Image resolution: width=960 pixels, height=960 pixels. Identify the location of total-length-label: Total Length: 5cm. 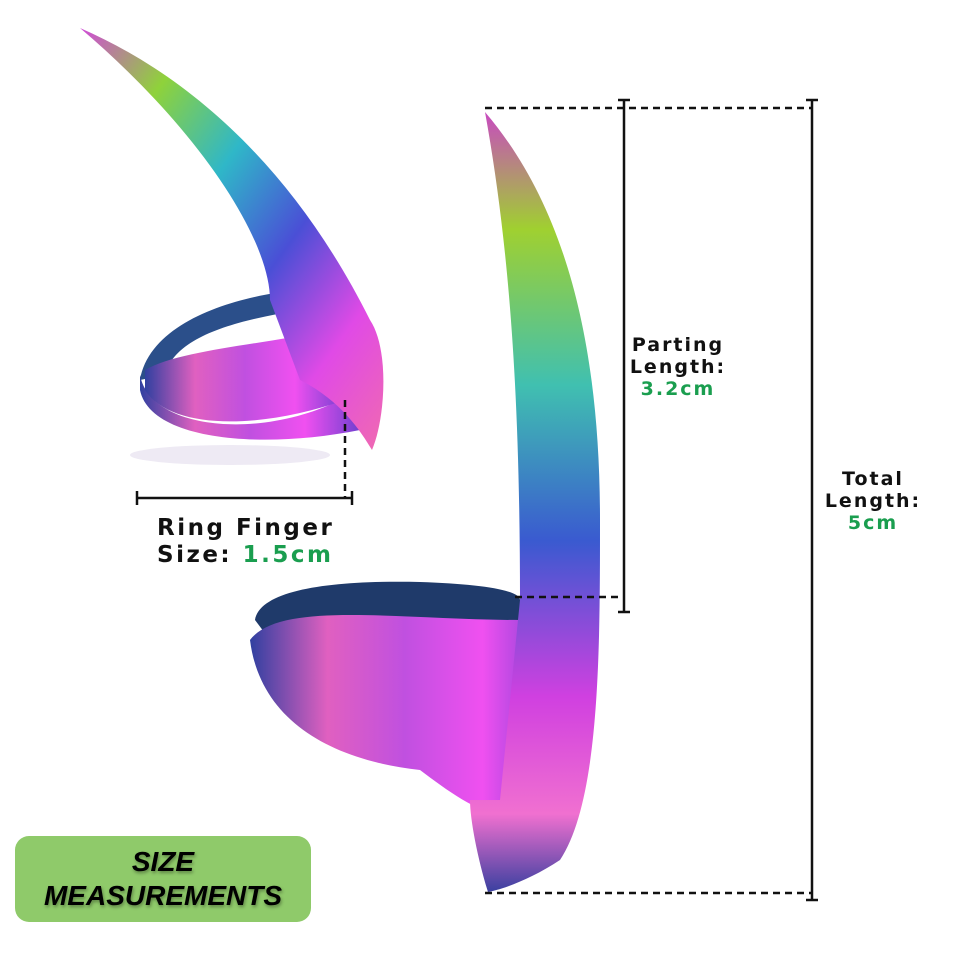
(873, 501).